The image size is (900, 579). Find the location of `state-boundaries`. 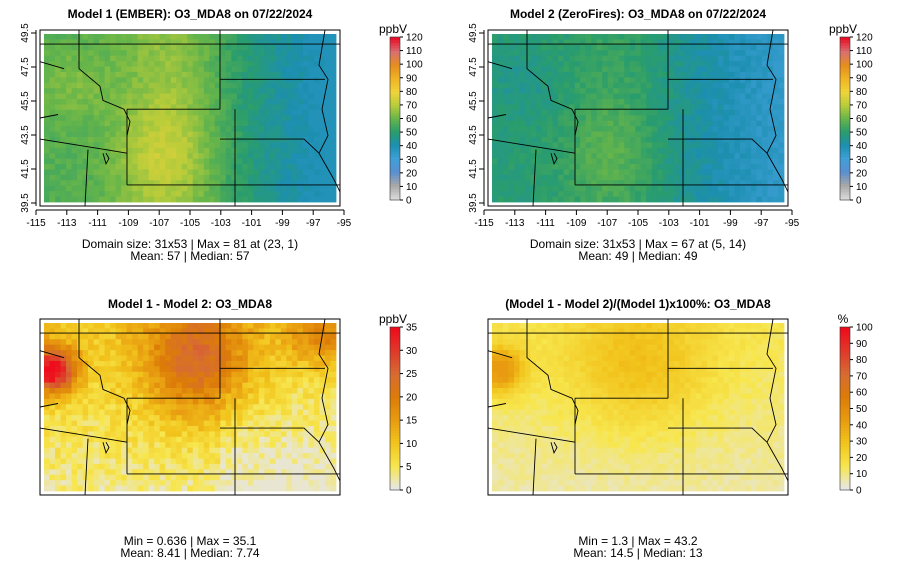

state-boundaries is located at coordinates (190, 118).